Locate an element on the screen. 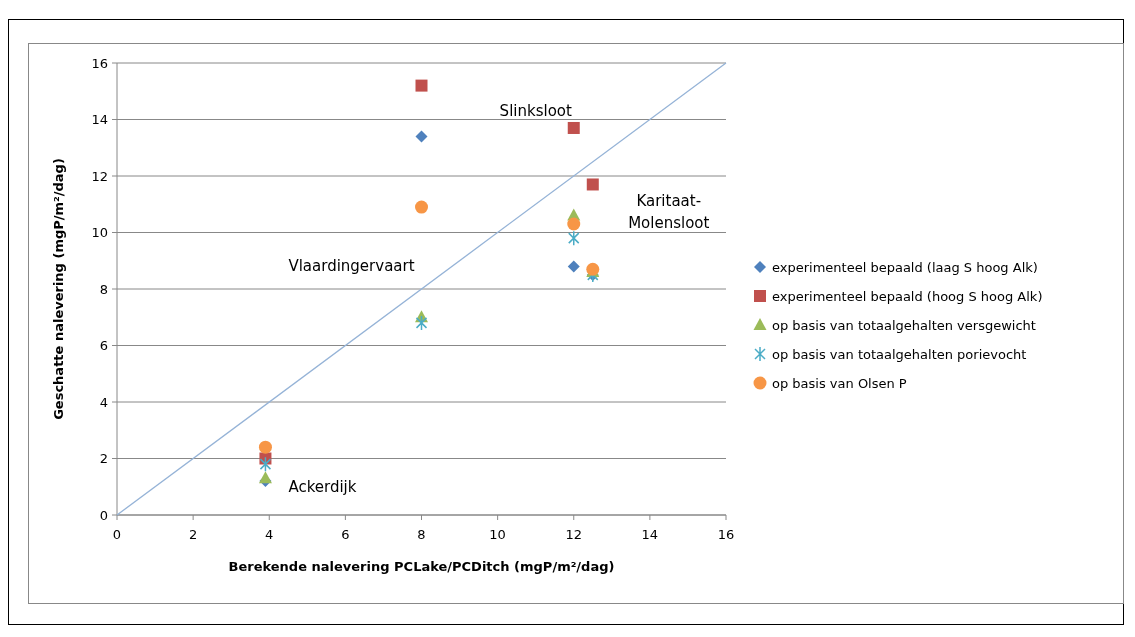  x-tick-label: 4 is located at coordinates (269, 534).